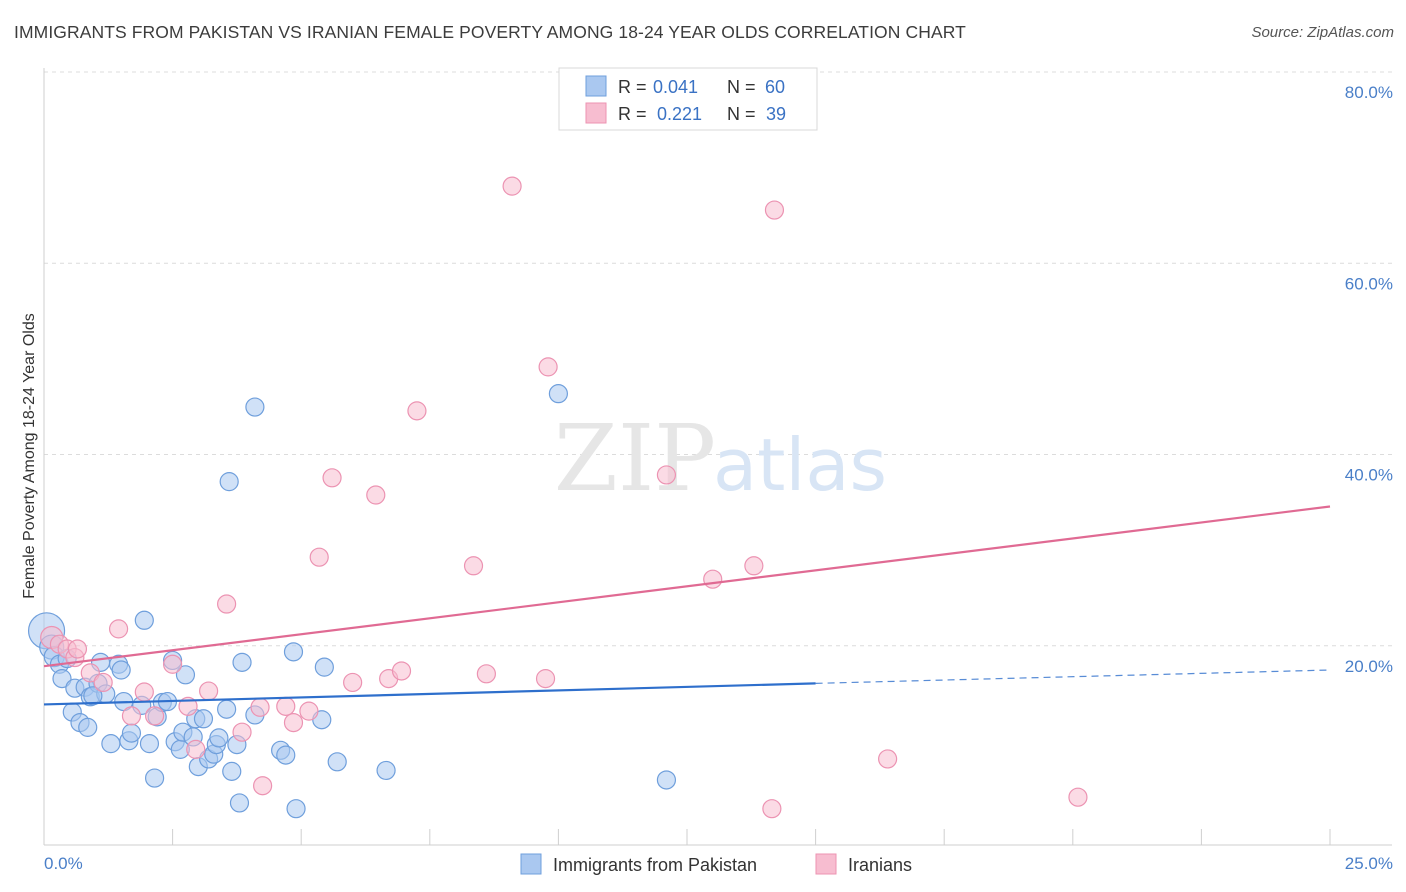 The width and height of the screenshot is (1406, 892). Describe the element at coordinates (775, 87) in the screenshot. I see `legend-n-value-pakistan: 60` at that location.